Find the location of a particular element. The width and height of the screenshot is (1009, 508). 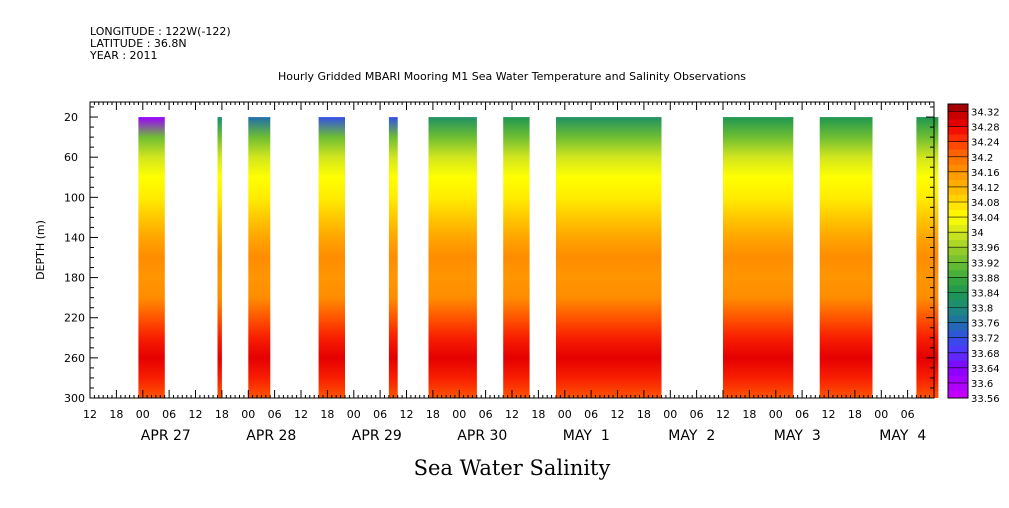

colorbar-label: 34.28 is located at coordinates (985, 128).